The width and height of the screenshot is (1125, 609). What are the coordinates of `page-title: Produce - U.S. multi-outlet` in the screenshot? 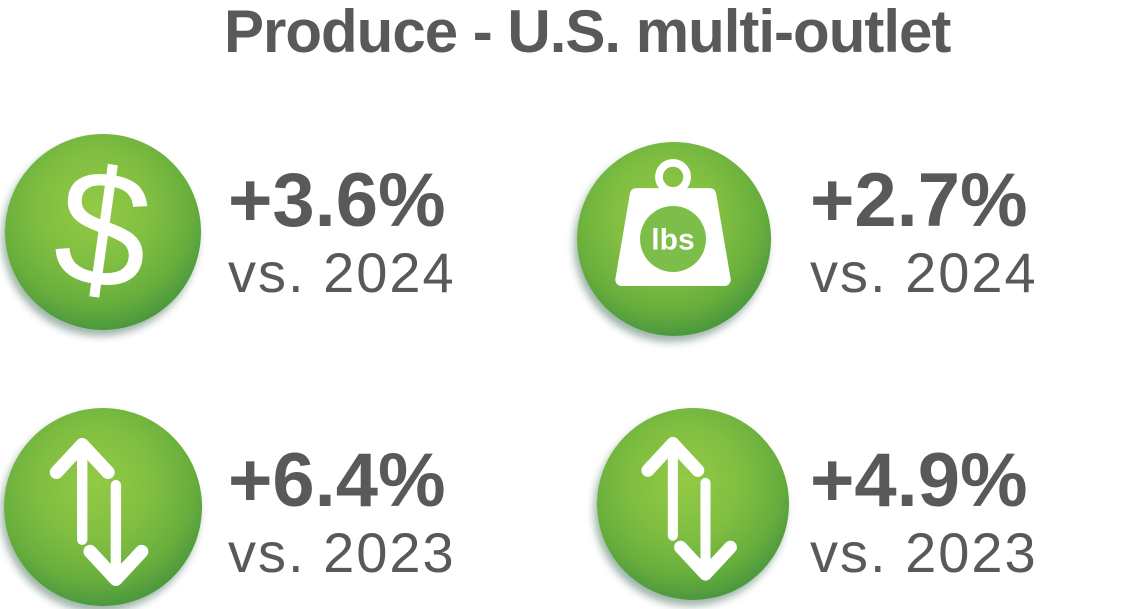 It's located at (587, 32).